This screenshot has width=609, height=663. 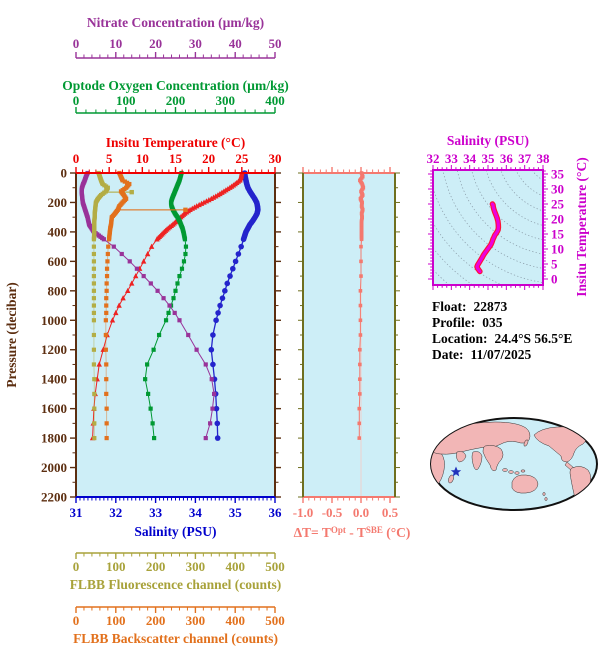 What do you see at coordinates (54, 438) in the screenshot?
I see `pressure-tick-label: 1800` at bounding box center [54, 438].